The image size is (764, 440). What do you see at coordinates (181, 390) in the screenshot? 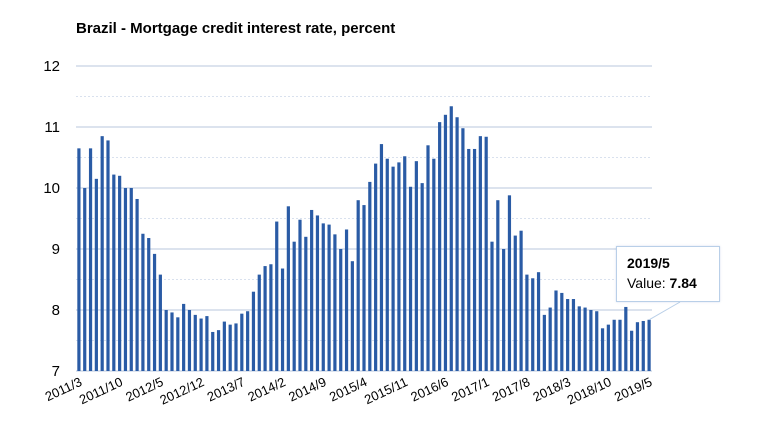
I see `x-tick-label: 2012/12` at bounding box center [181, 390].